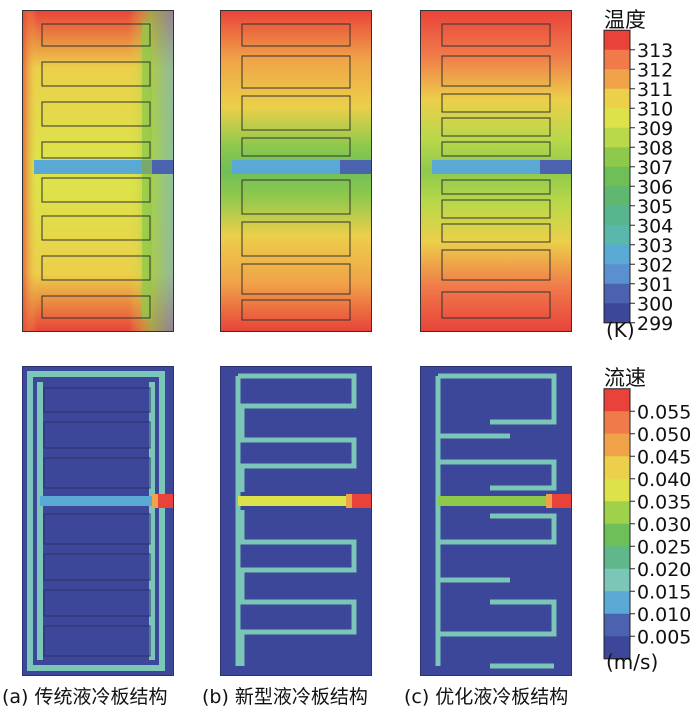 The width and height of the screenshot is (700, 718). What do you see at coordinates (655, 324) in the screenshot?
I see `colorbar-tick-label: 299` at bounding box center [655, 324].